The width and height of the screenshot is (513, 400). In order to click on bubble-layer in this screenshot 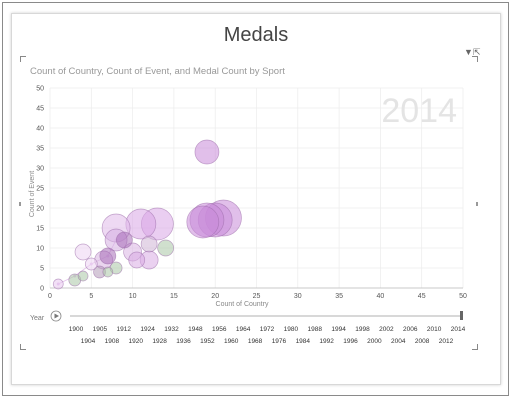, I will do `click(147, 214)`.